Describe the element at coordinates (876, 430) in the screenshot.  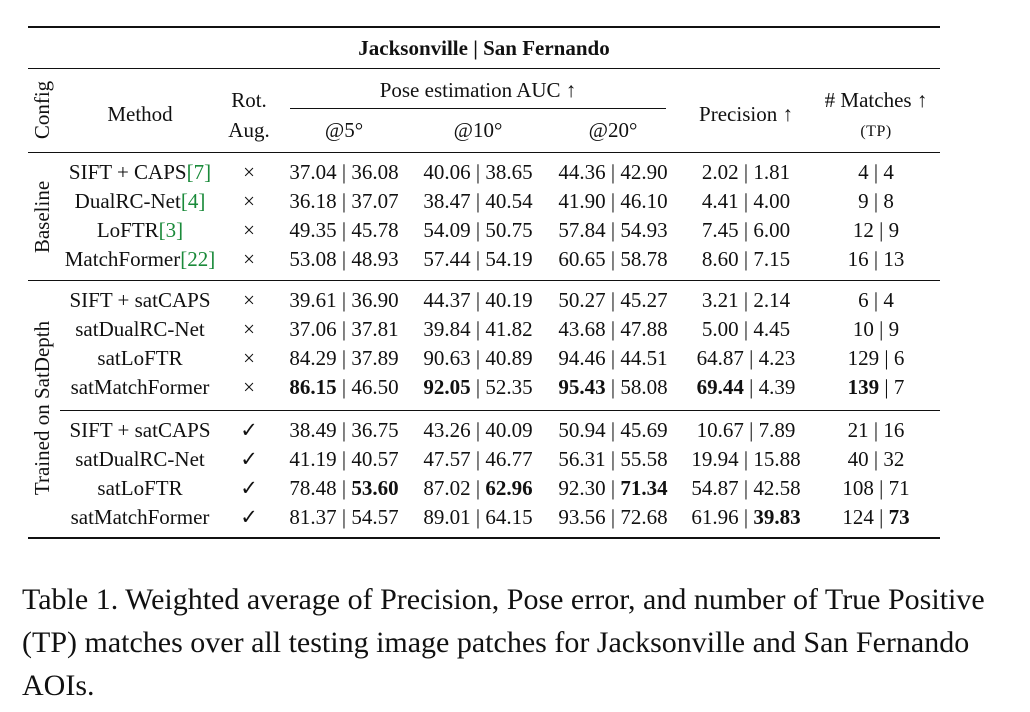
I see `matches-cell: 21 | 16` at that location.